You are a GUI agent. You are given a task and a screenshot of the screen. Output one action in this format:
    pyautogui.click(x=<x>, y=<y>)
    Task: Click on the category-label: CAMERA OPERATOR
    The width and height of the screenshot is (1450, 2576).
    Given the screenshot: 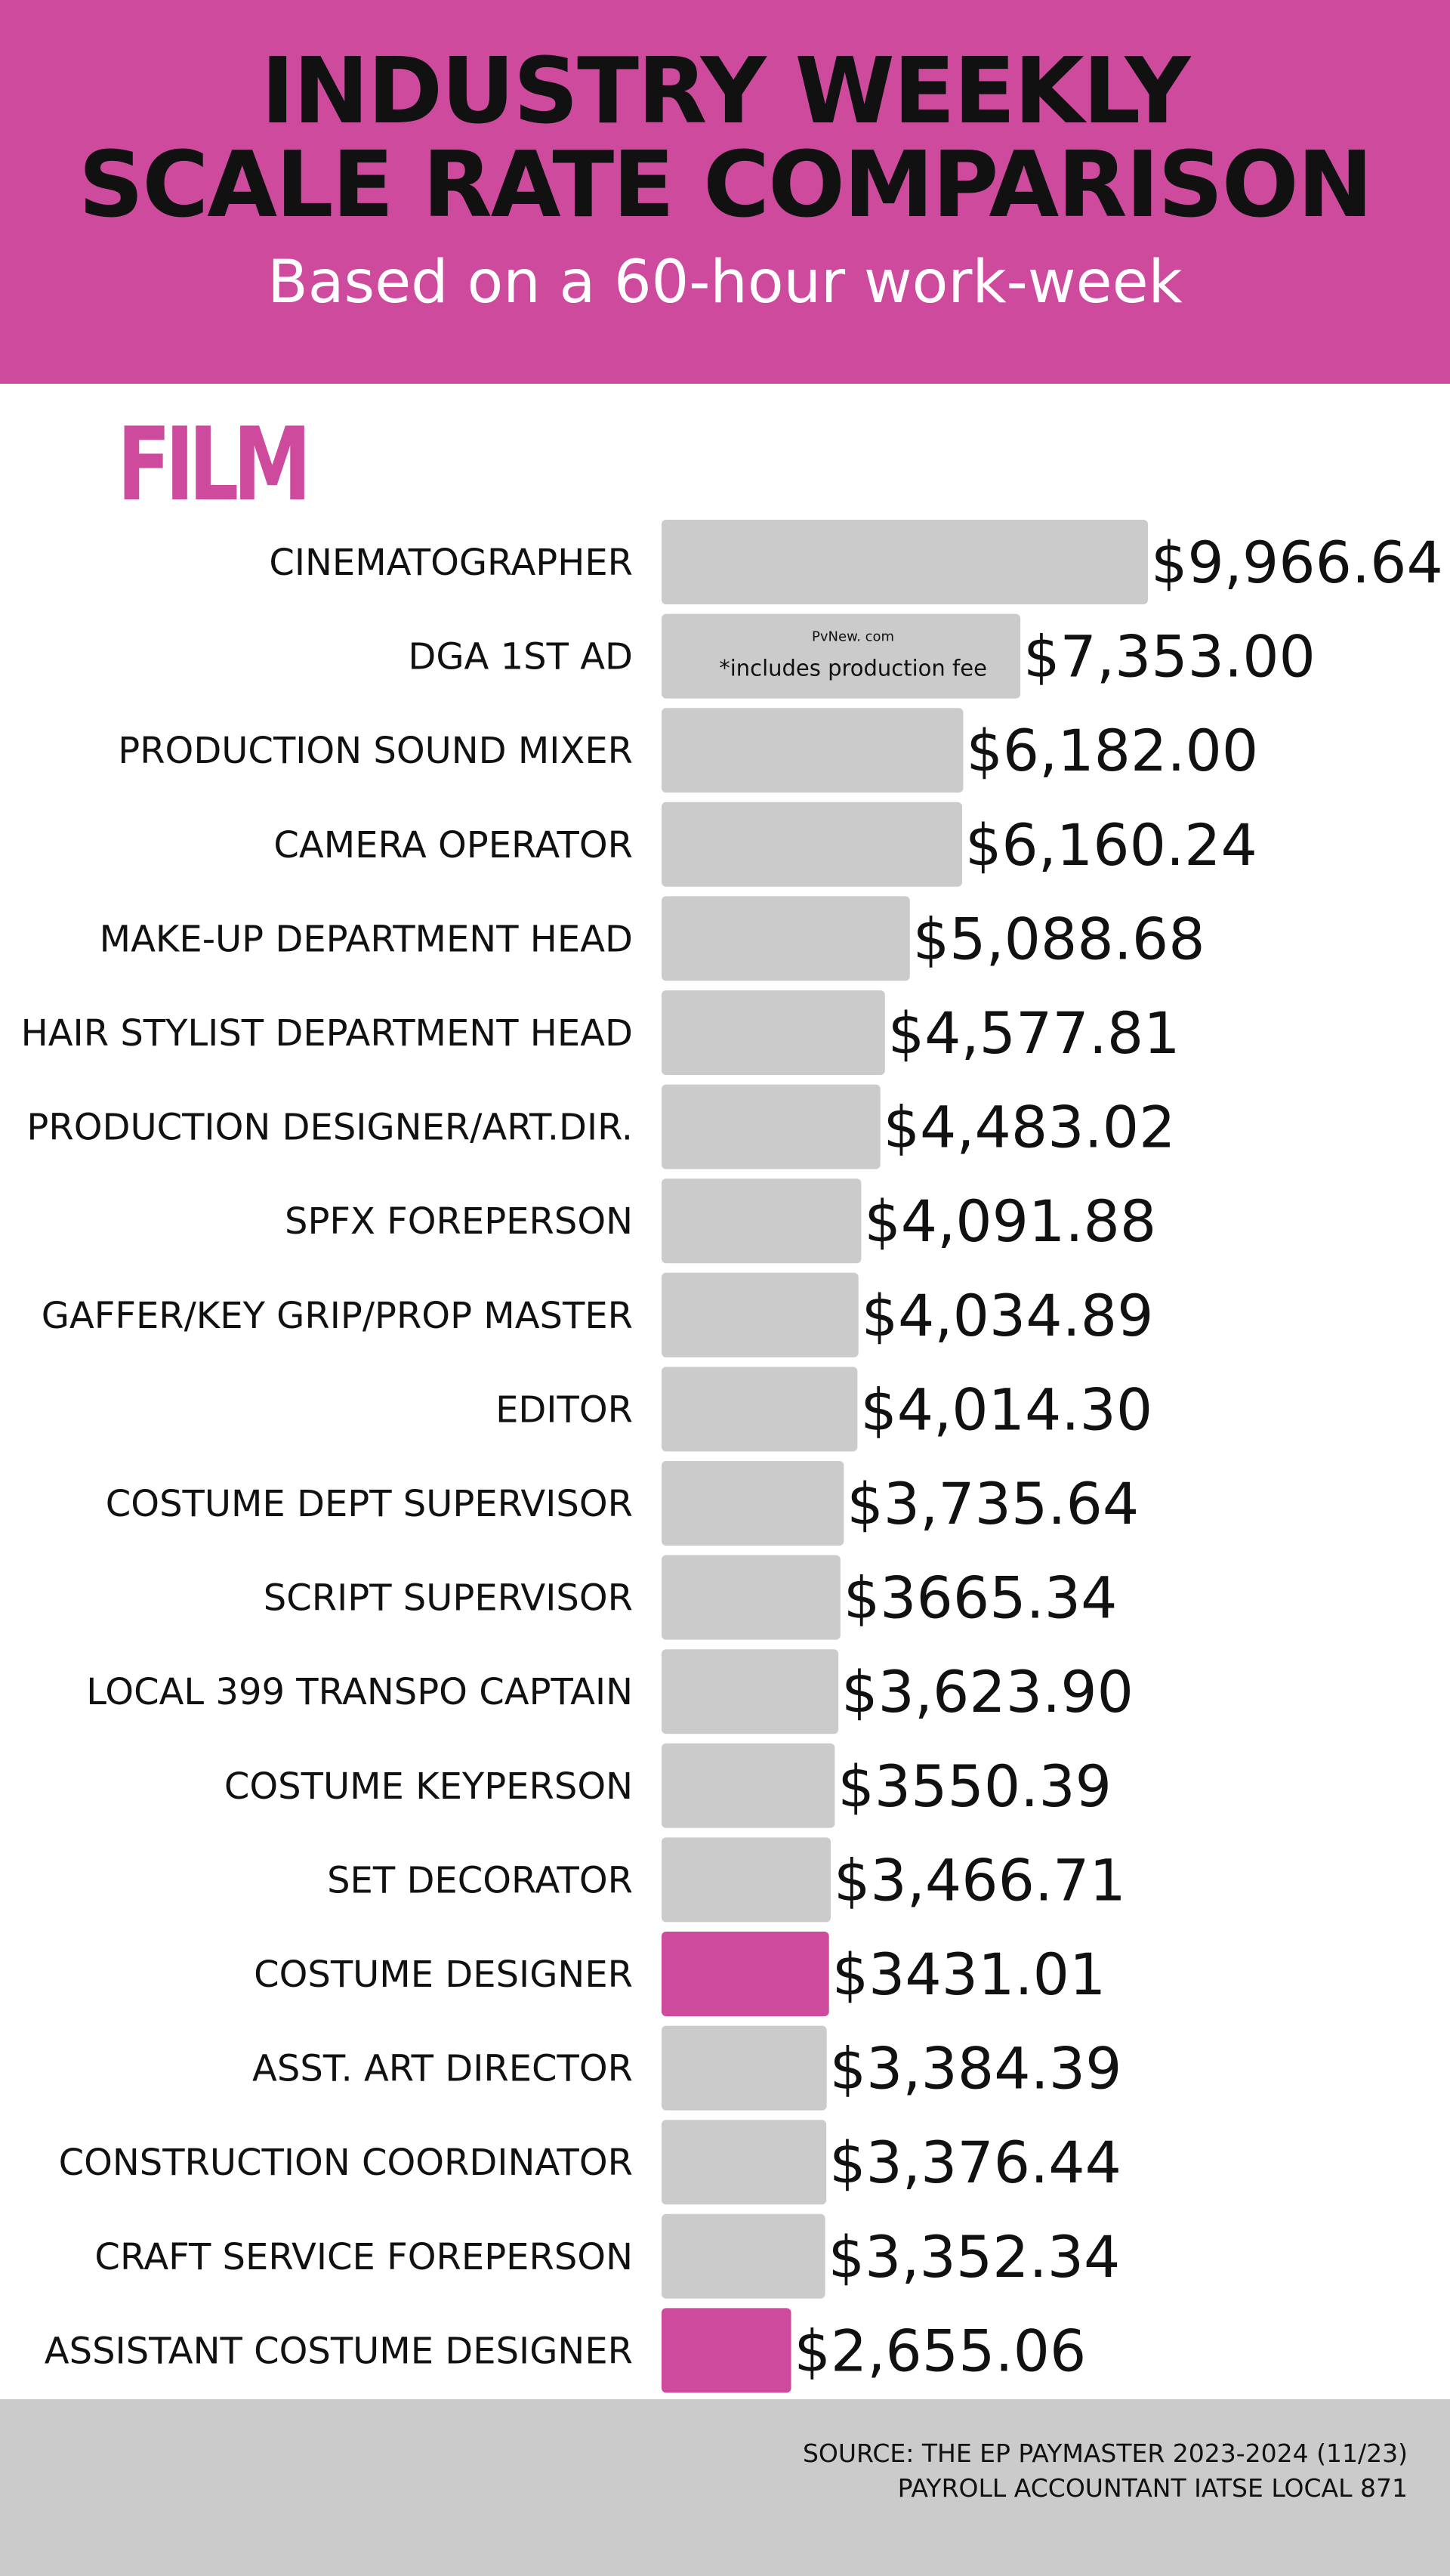 What is the action you would take?
    pyautogui.click(x=453, y=845)
    